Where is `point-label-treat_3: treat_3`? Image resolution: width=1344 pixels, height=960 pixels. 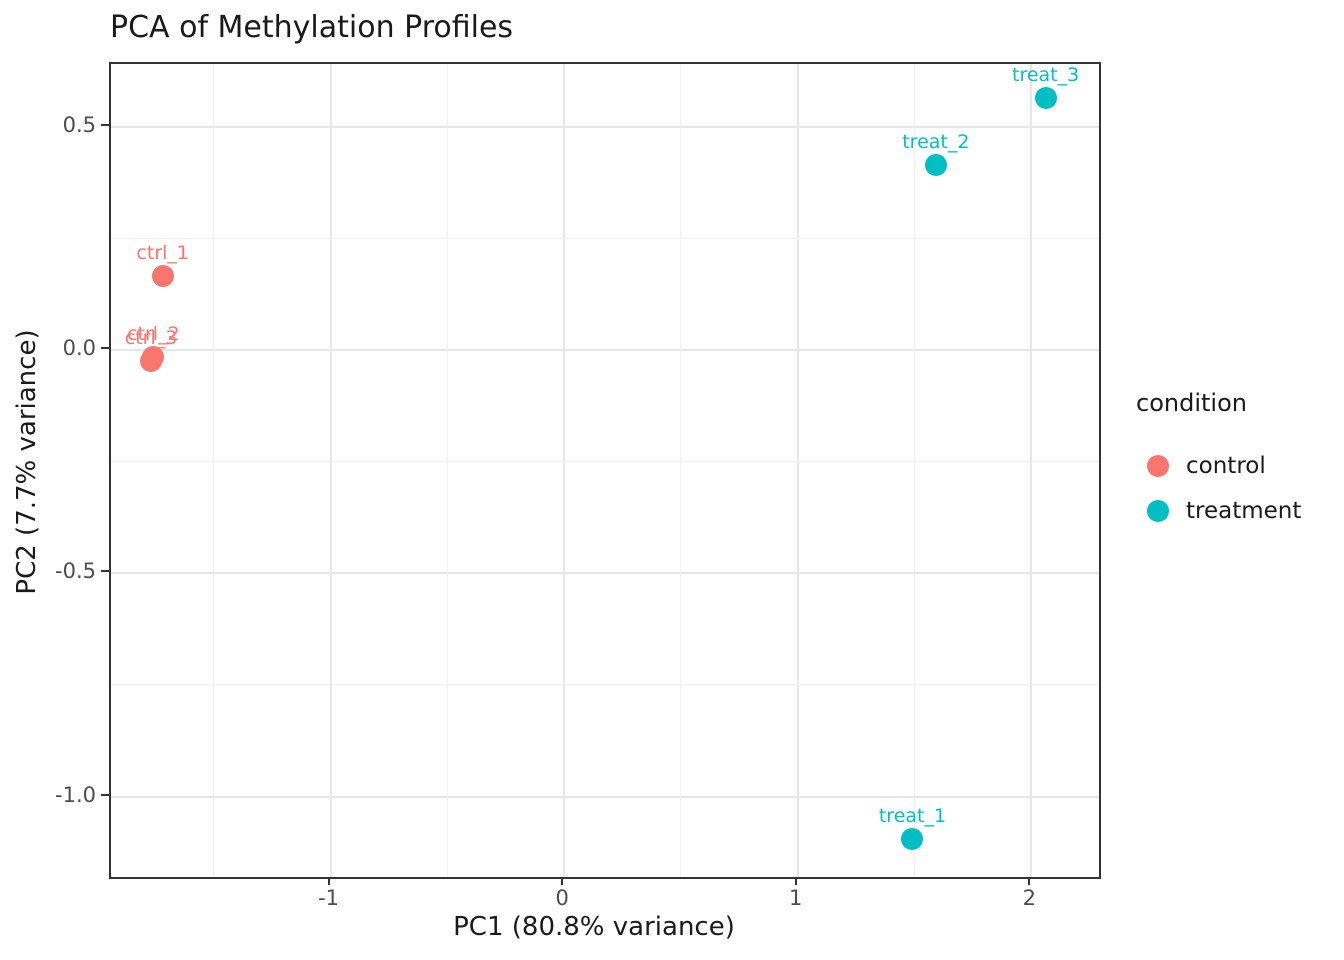
point-label-treat_3: treat_3 is located at coordinates (1046, 74).